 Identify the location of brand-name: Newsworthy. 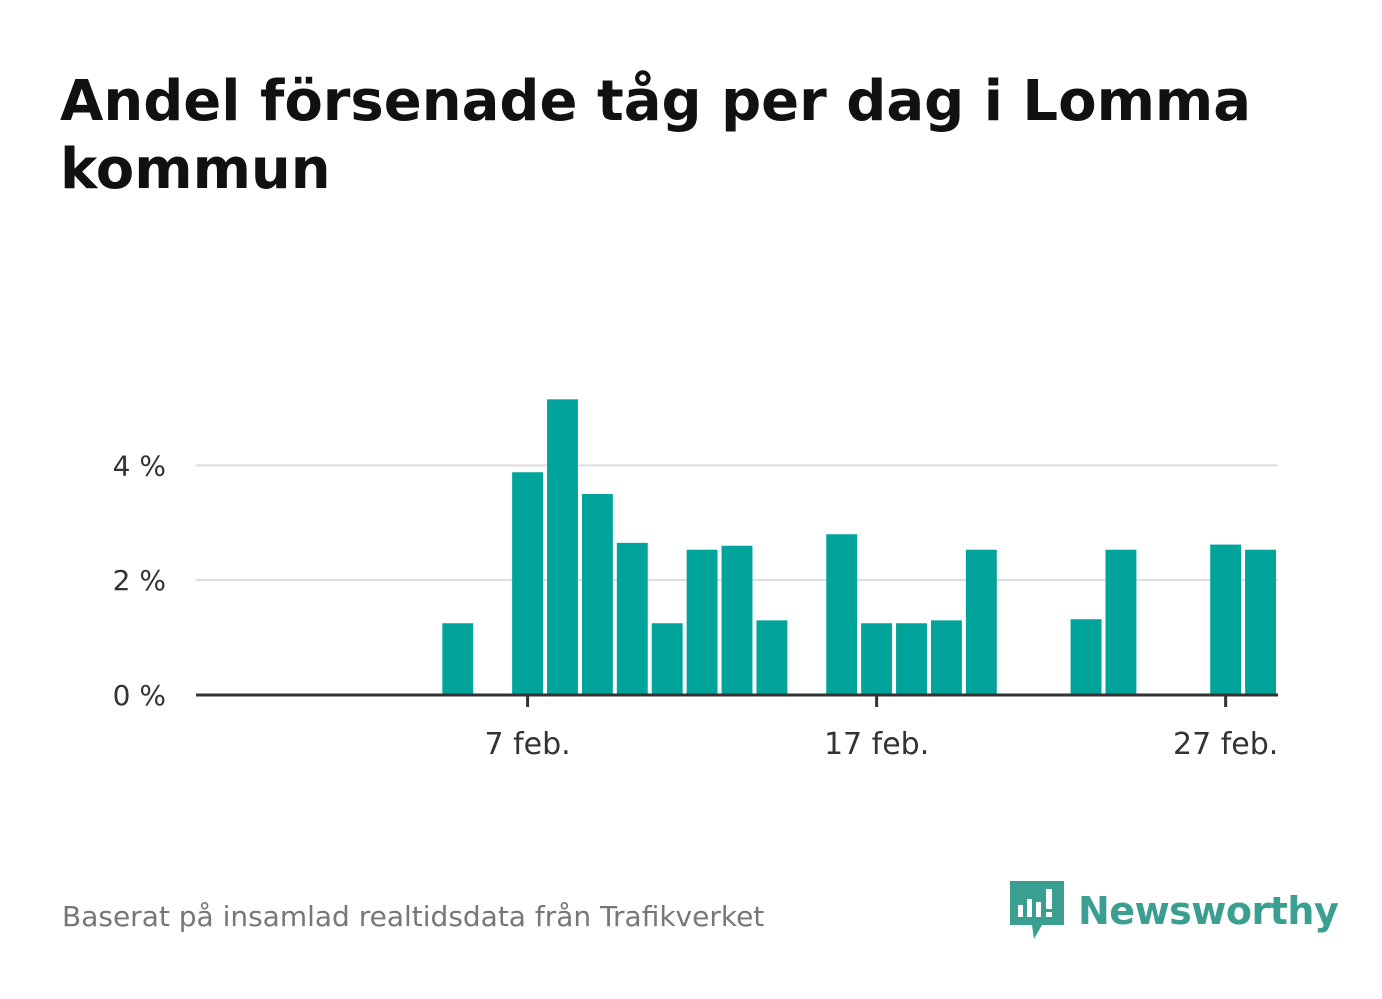
(1208, 911).